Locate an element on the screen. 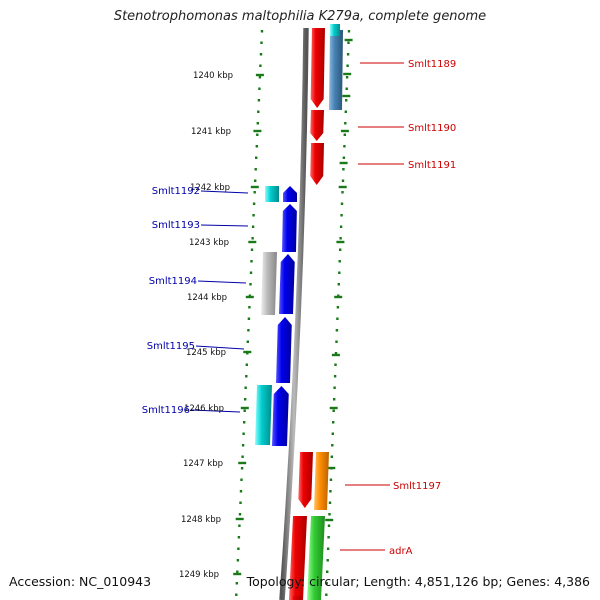 This screenshot has height=600, width=600. gene-label-smlt1197: Smlt1197 is located at coordinates (417, 486).